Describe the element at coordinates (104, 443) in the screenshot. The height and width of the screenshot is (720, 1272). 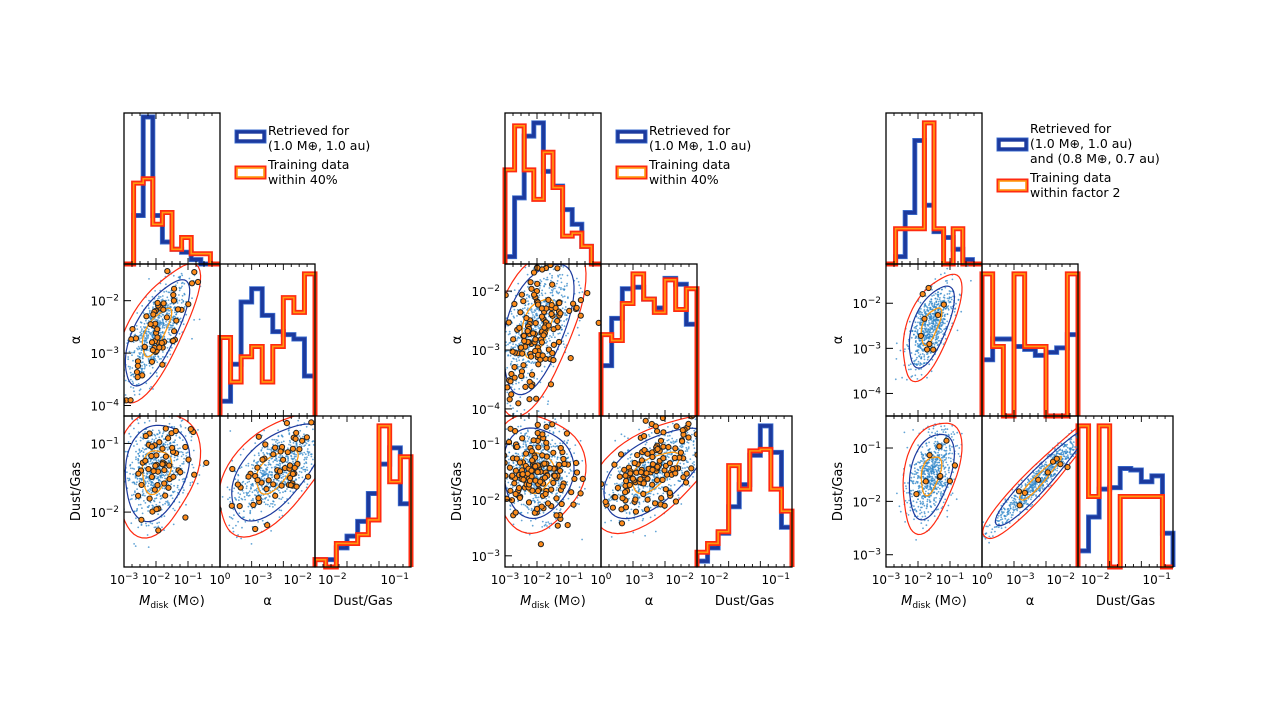
I see `y-tick-label: 10−1` at that location.